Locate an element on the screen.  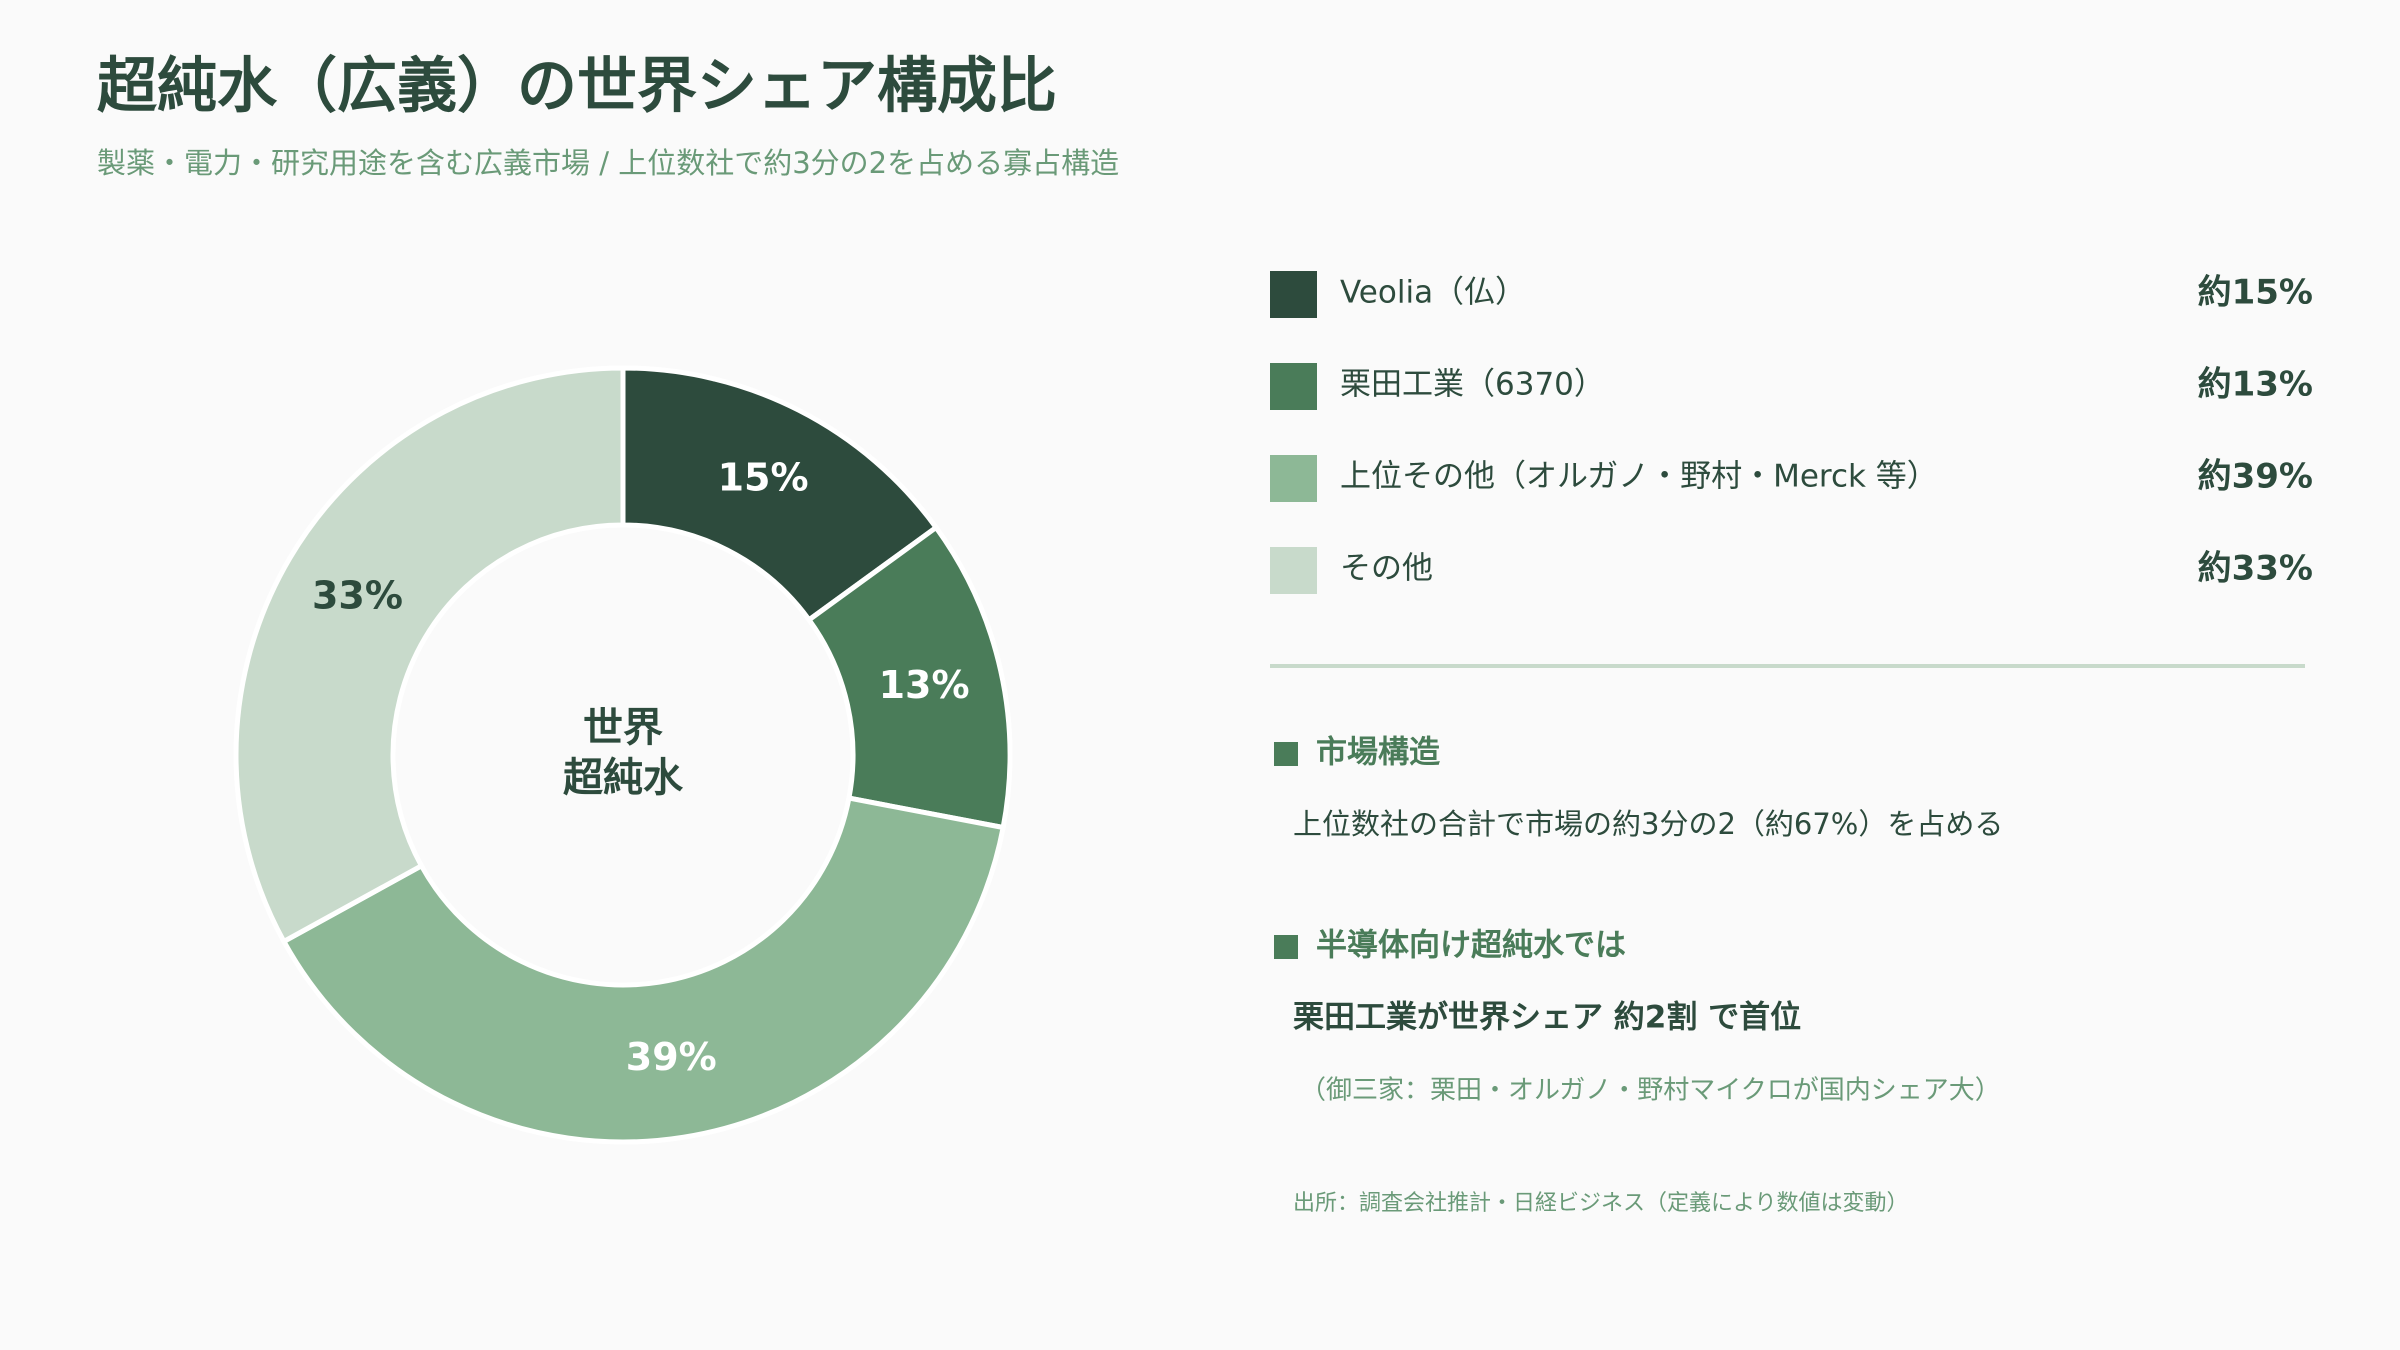
note-body: 栗田工業が世界シェア 約2割 で首位 is located at coordinates (1547, 1018).